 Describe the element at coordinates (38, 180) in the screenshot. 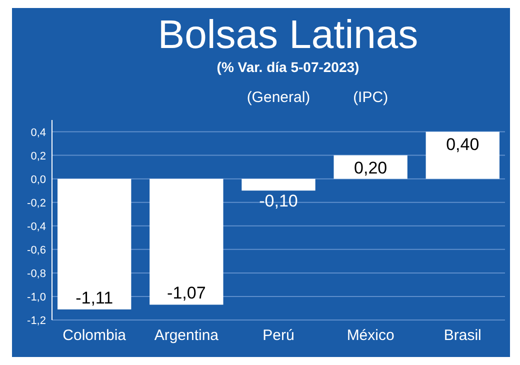

I see `y-tick-label: 0,0` at that location.